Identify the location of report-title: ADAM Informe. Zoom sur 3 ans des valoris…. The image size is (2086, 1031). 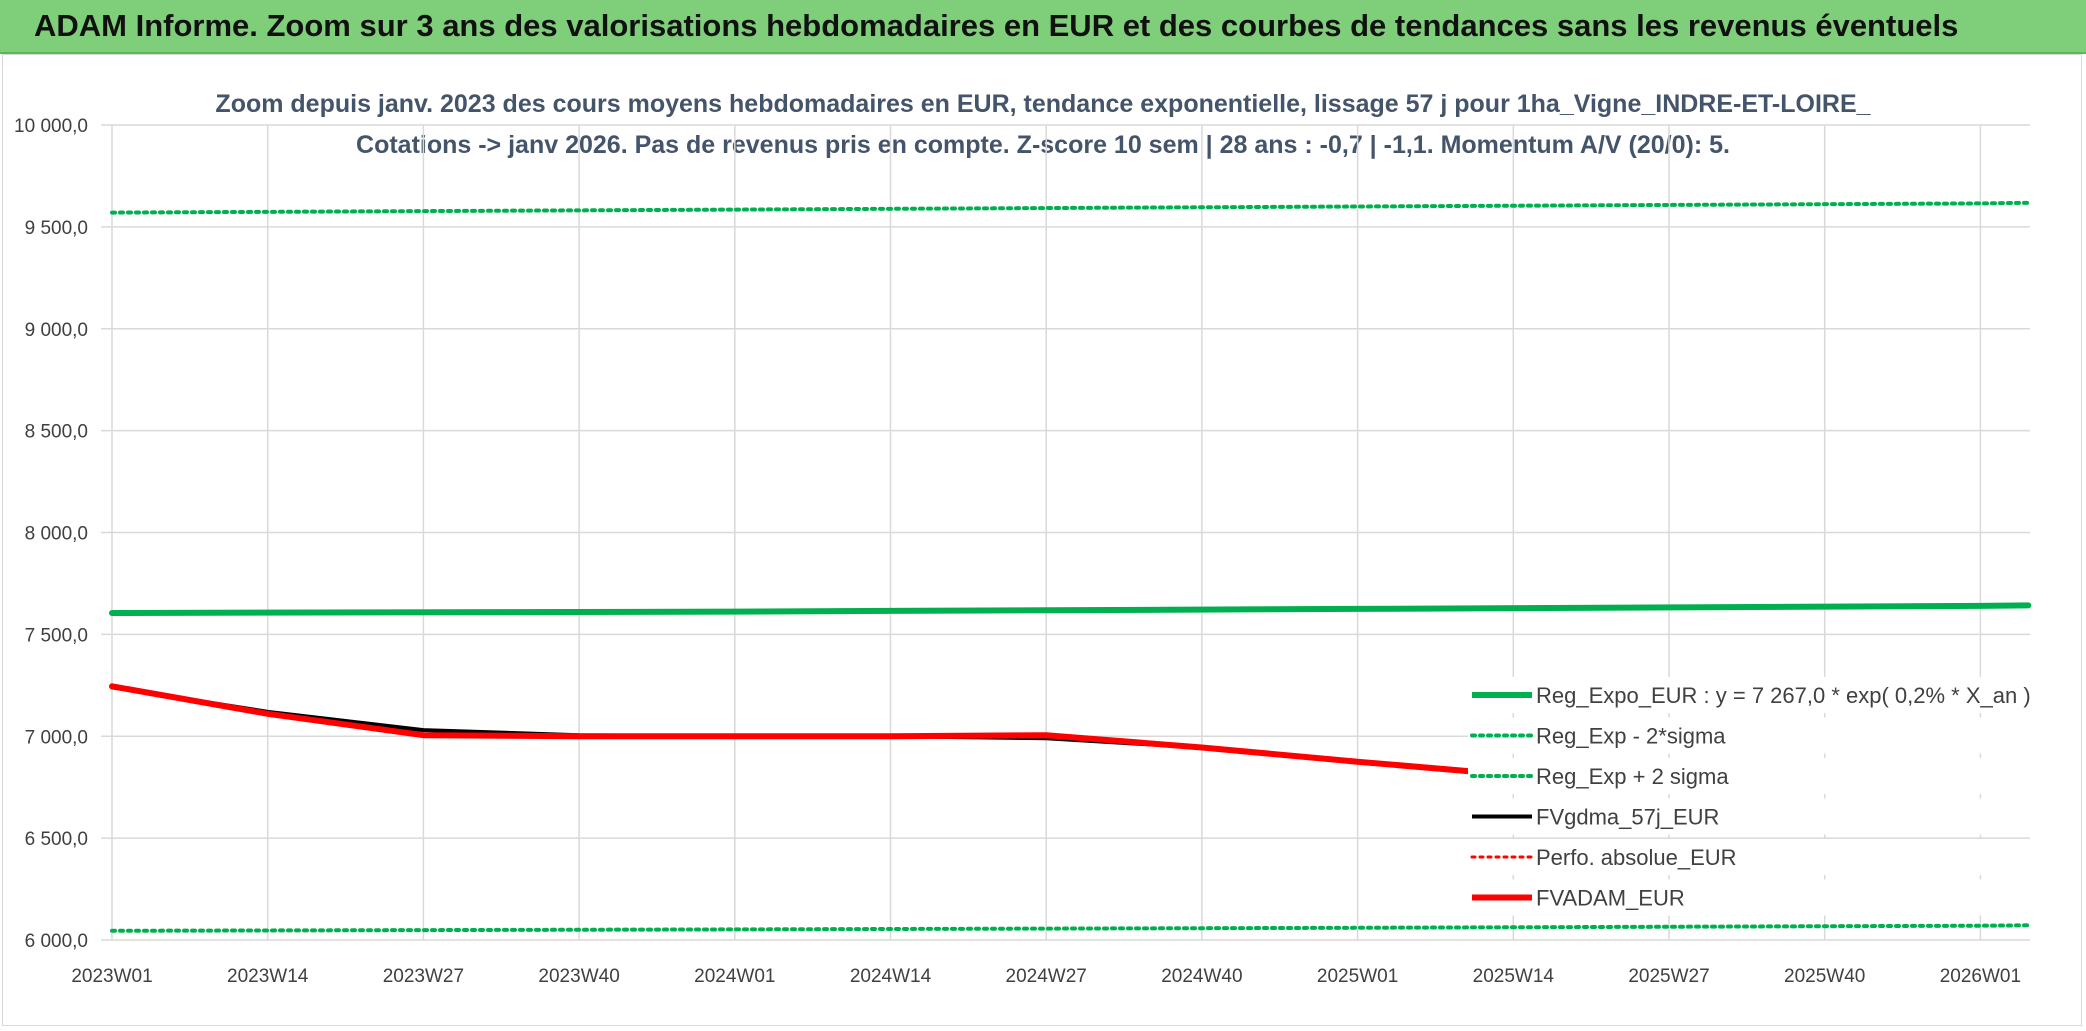
(996, 25).